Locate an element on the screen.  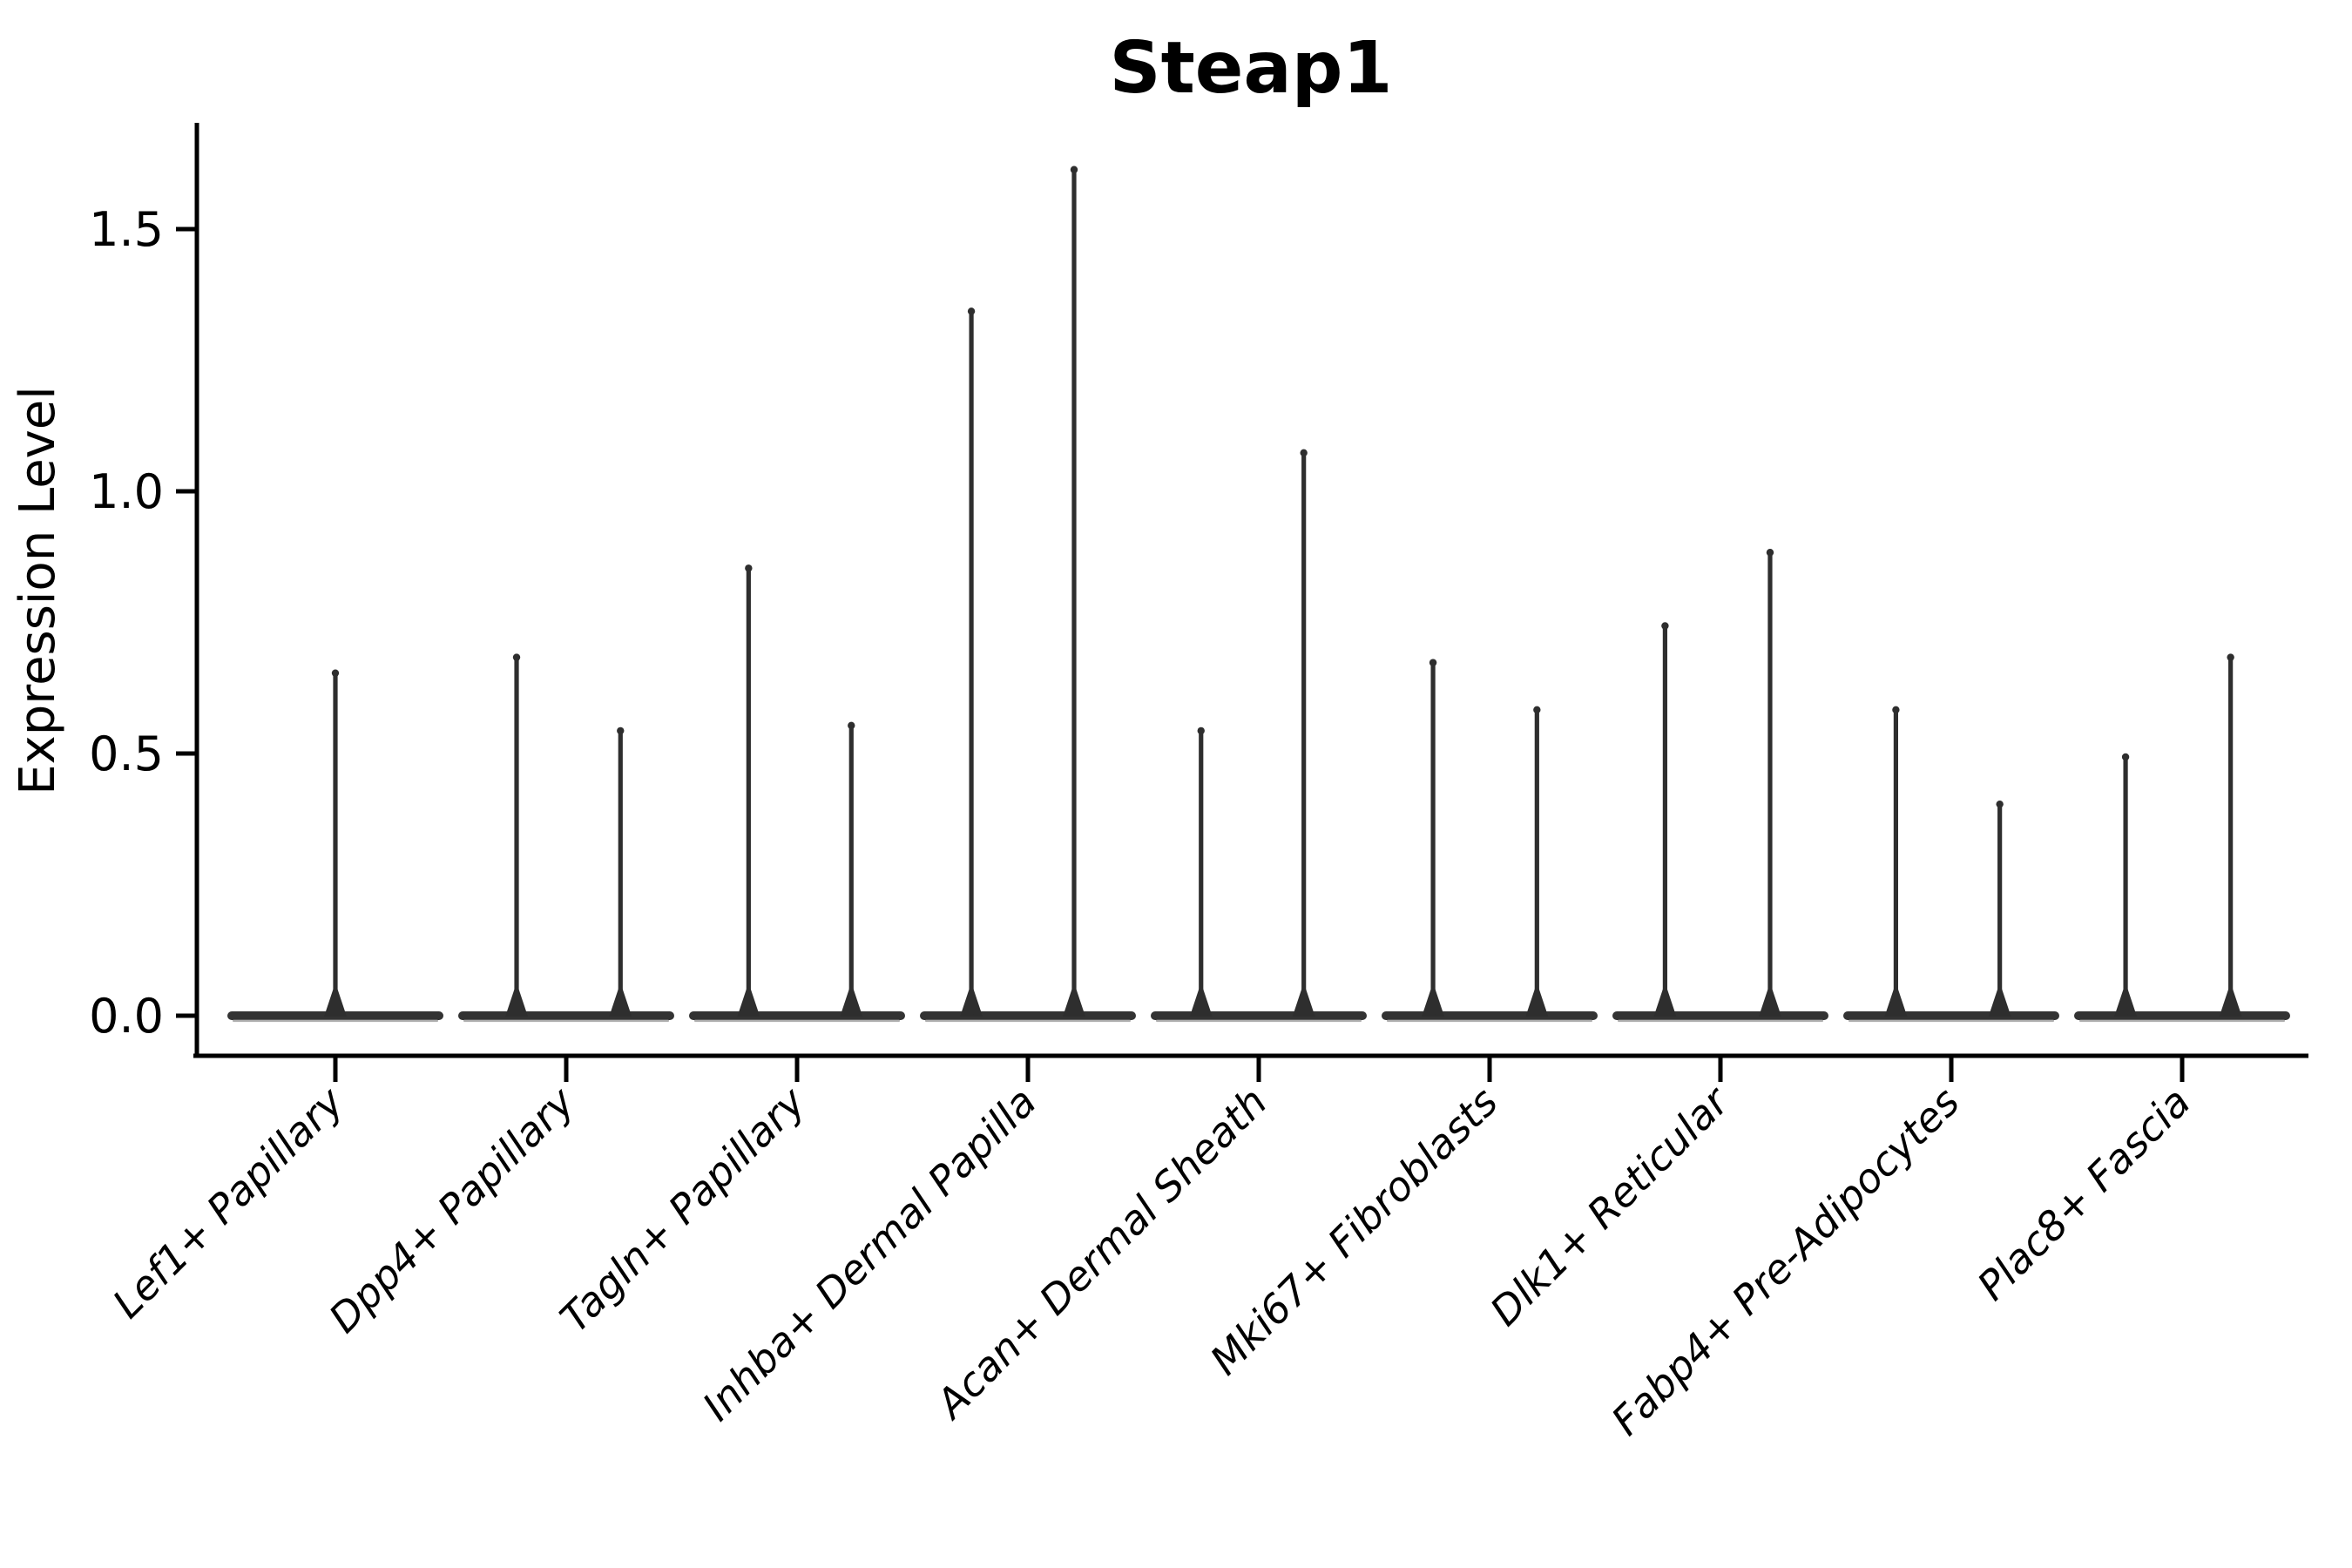
y-axis-label: Expression Level is located at coordinates (38, 590).